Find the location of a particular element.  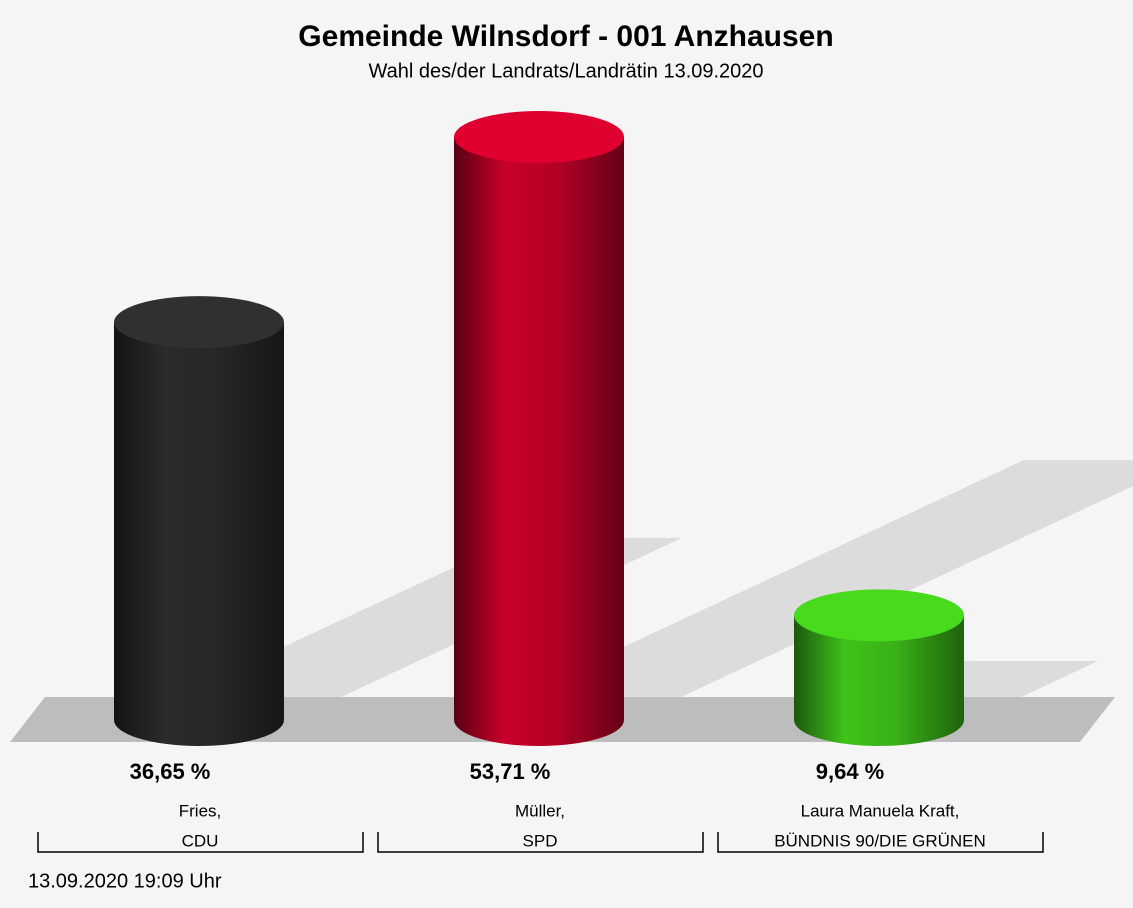

footer: 13.09.2020 19:09 Uhr is located at coordinates (125, 881).